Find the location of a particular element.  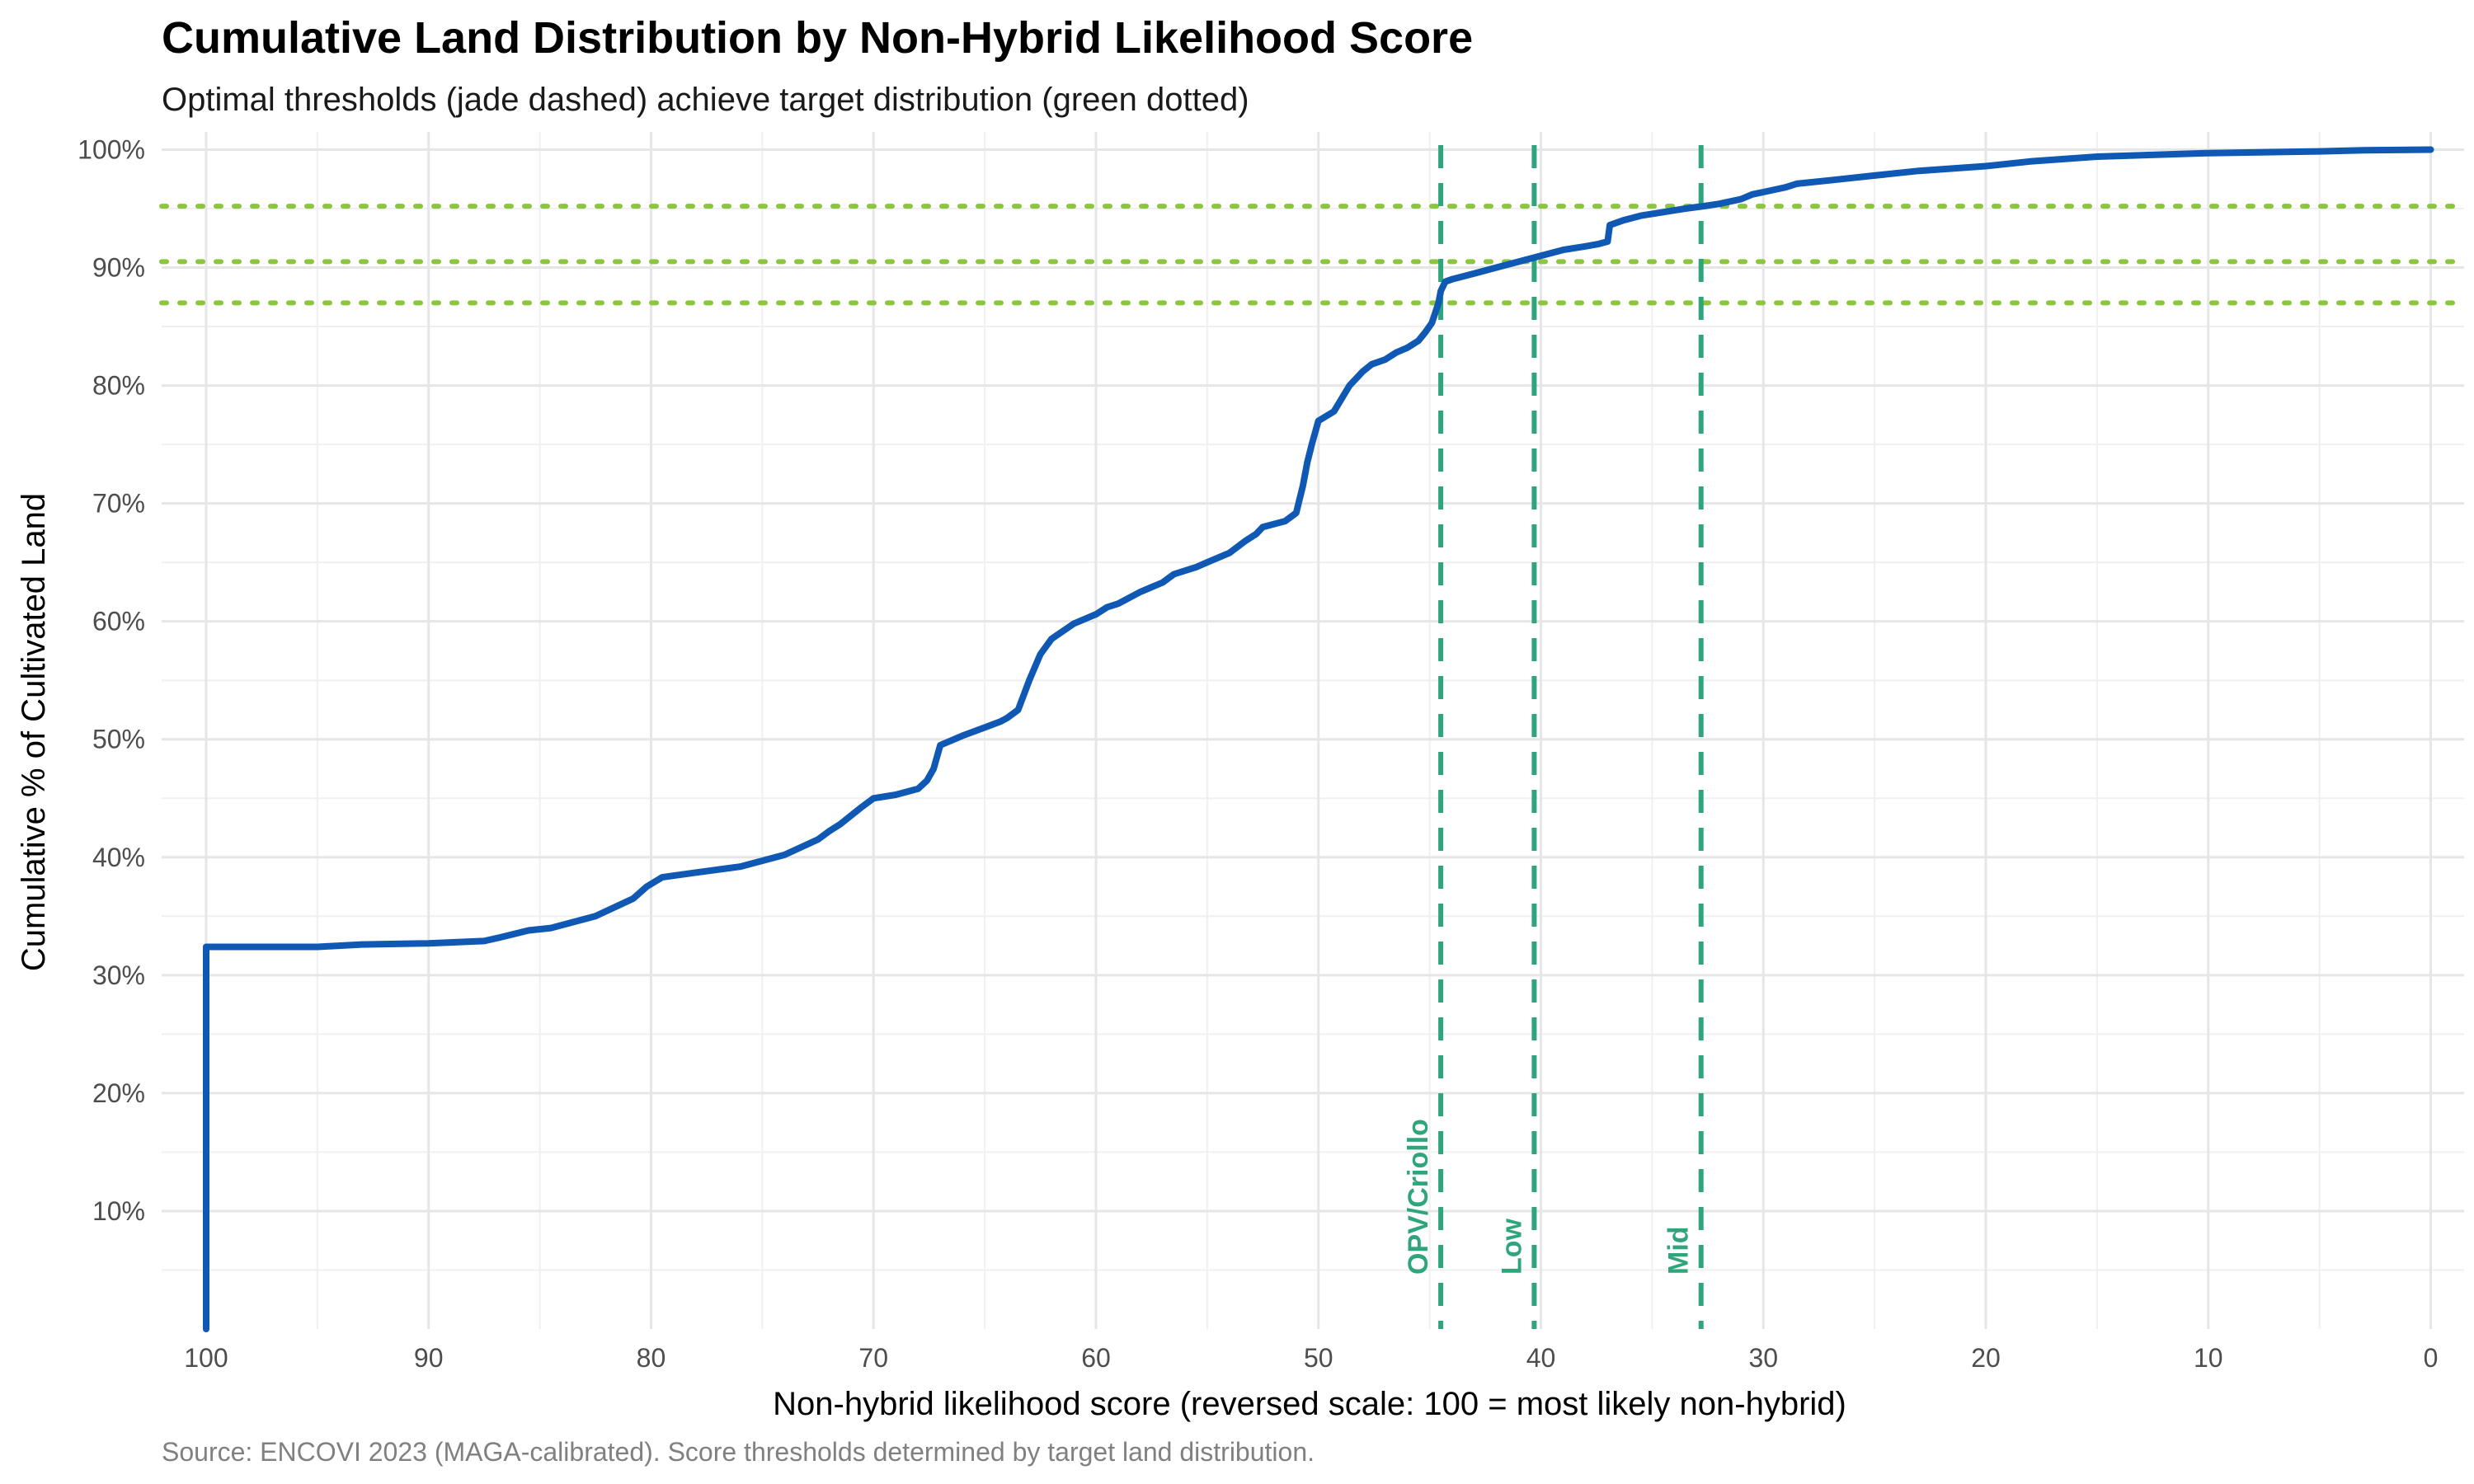

x-tick-label: 60 is located at coordinates (1096, 1358).